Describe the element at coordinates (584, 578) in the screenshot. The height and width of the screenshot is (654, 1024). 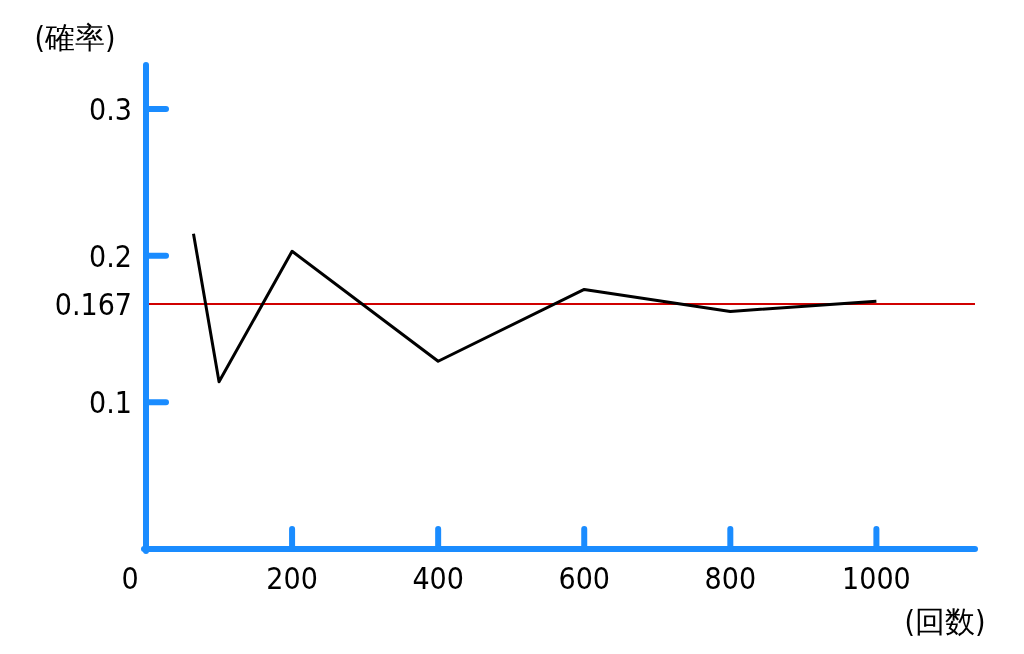
I see `xtick: 600` at that location.